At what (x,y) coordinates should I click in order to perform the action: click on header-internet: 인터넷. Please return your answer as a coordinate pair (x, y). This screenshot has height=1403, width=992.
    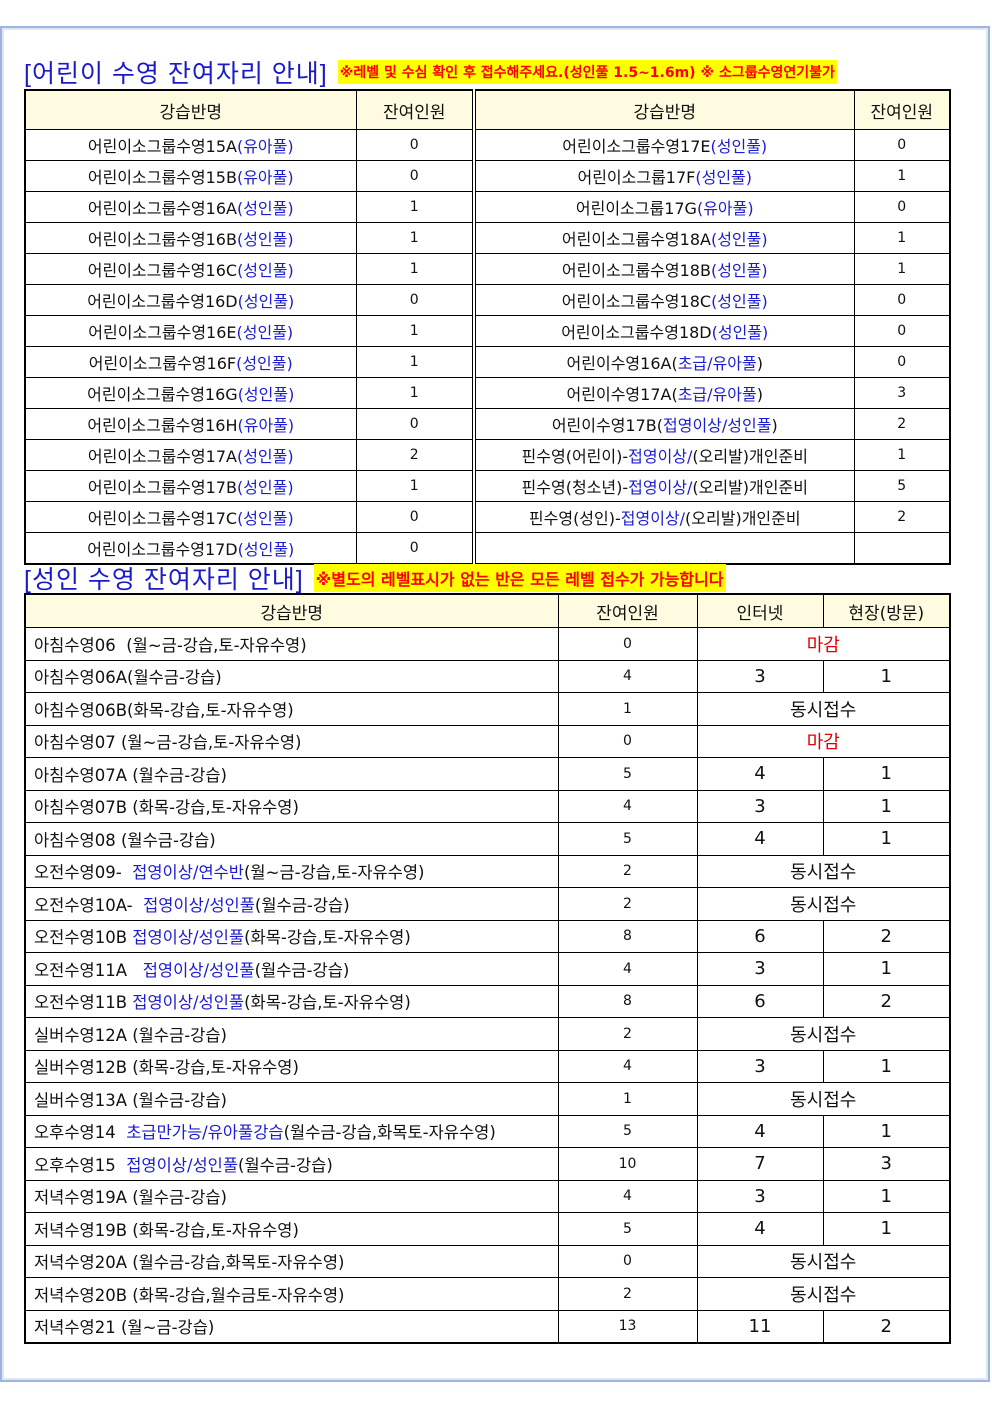
    Looking at the image, I should click on (760, 610).